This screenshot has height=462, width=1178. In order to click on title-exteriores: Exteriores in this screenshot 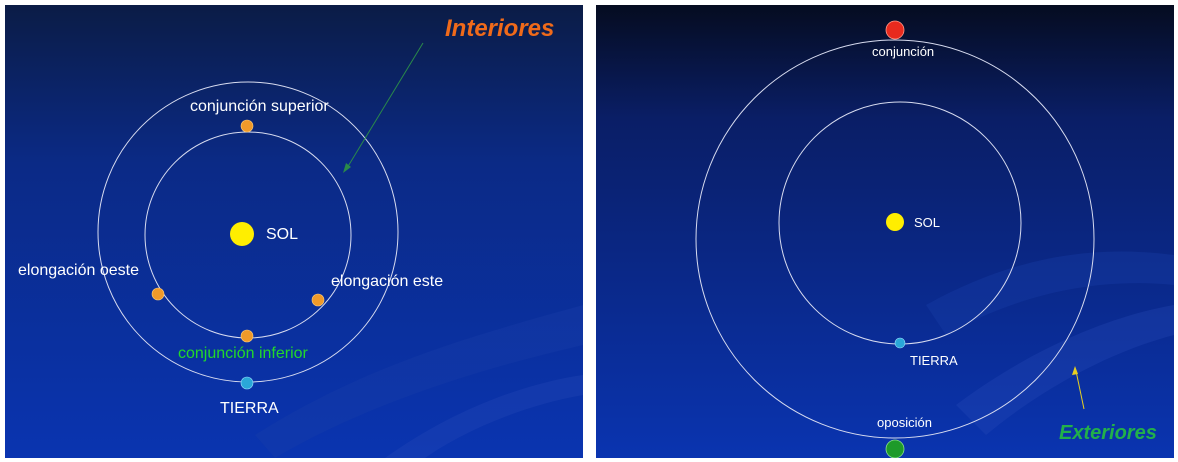, I will do `click(1108, 433)`.